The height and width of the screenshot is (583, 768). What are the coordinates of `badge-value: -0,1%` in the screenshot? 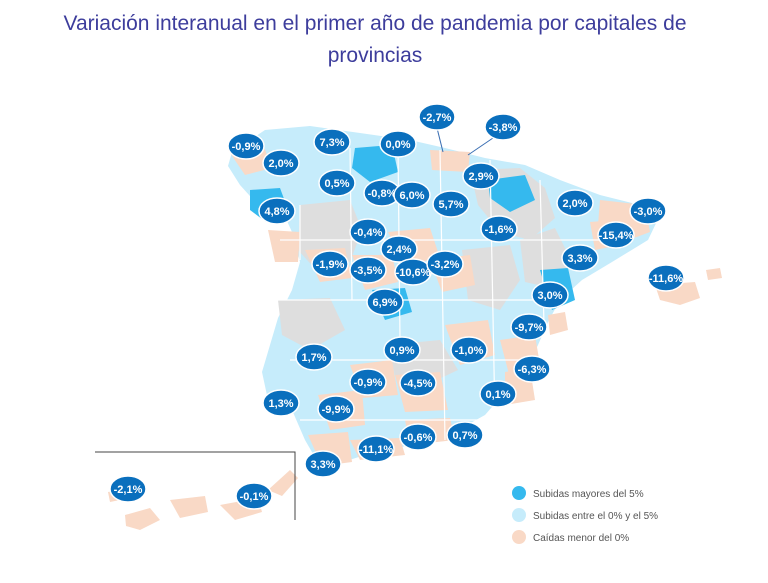 It's located at (254, 497).